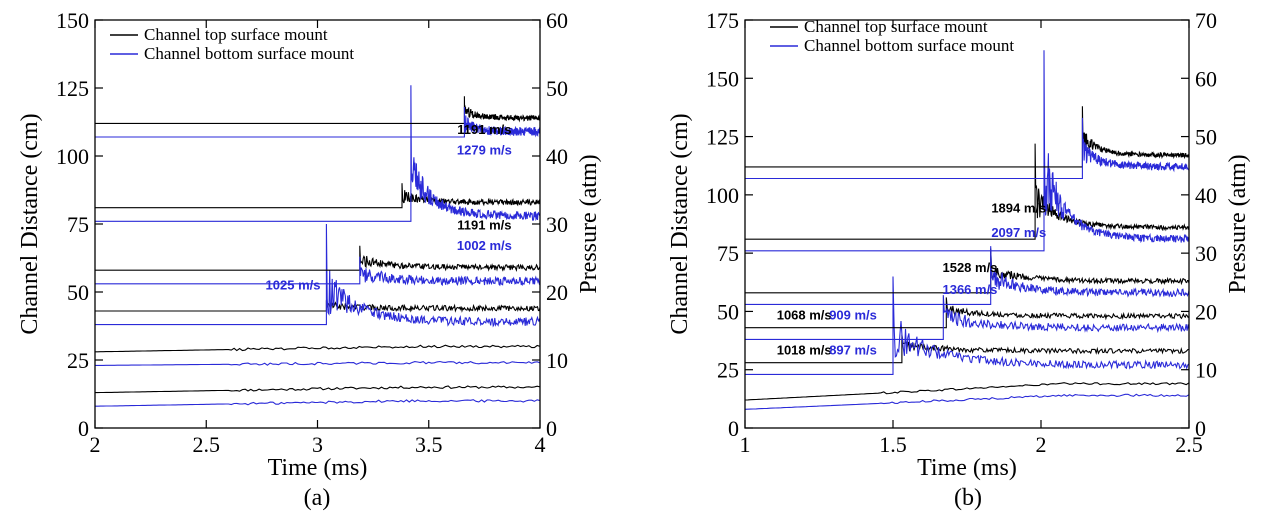  Describe the element at coordinates (968, 498) in the screenshot. I see `panel-caption: (b)` at that location.